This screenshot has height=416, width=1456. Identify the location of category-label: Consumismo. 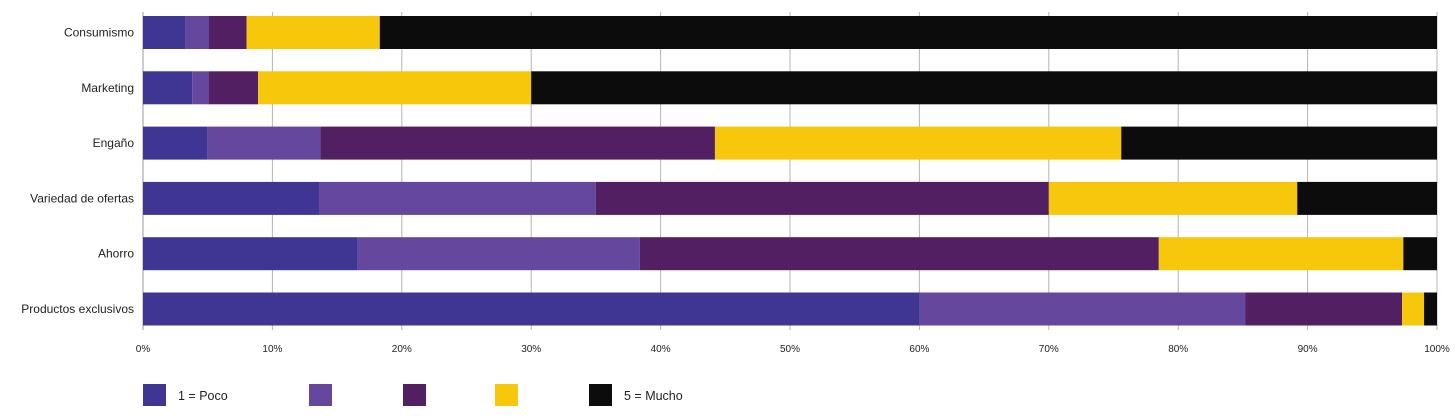
(99, 33).